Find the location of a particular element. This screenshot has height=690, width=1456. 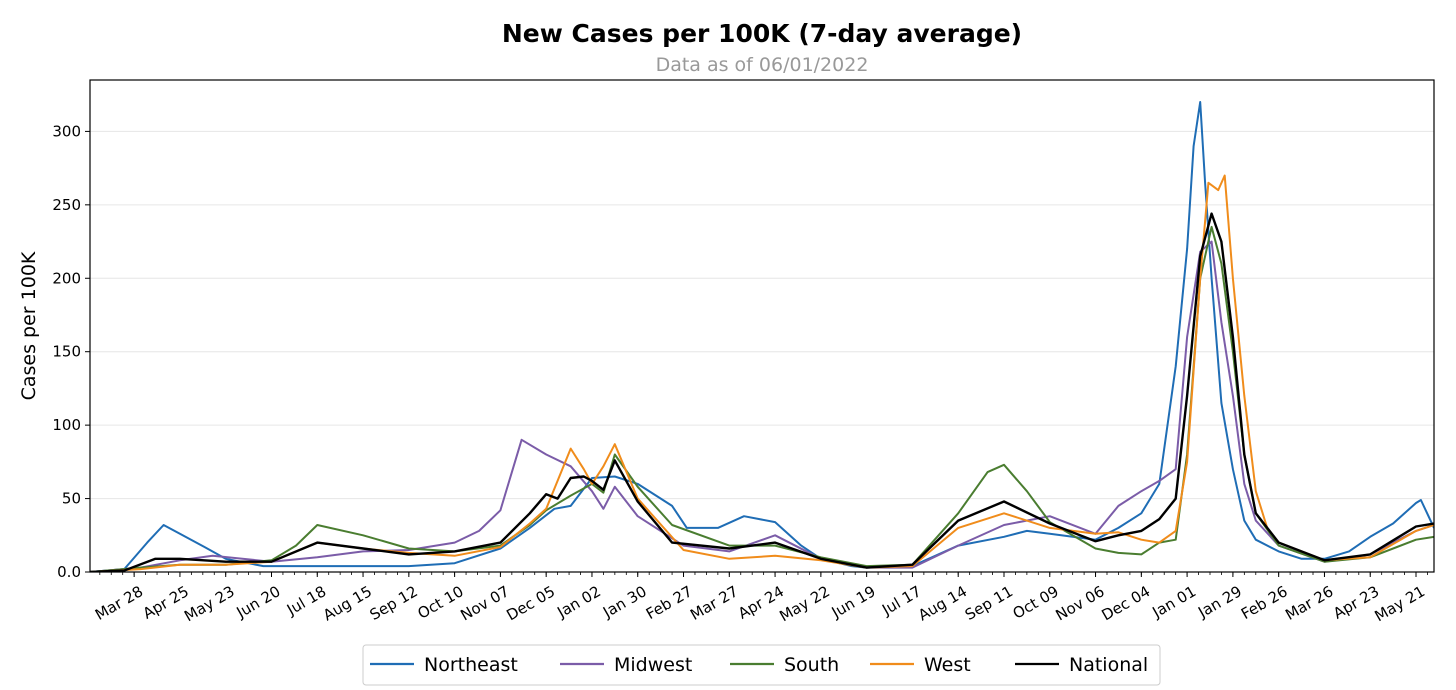

y-tick-label: 150 is located at coordinates (66, 352).